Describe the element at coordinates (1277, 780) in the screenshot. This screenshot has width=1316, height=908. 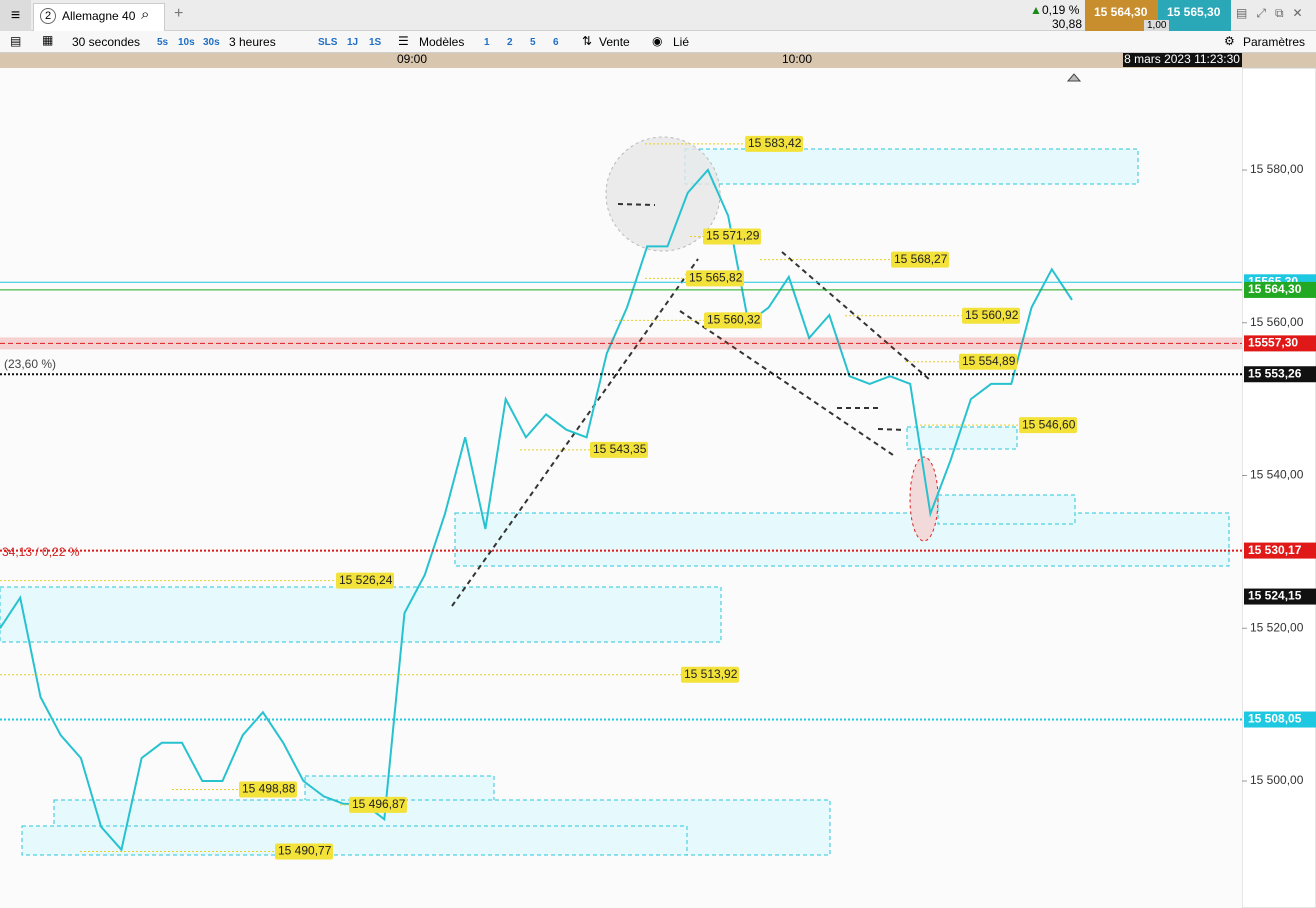
I see `y-tick-label: 15 500,00` at that location.